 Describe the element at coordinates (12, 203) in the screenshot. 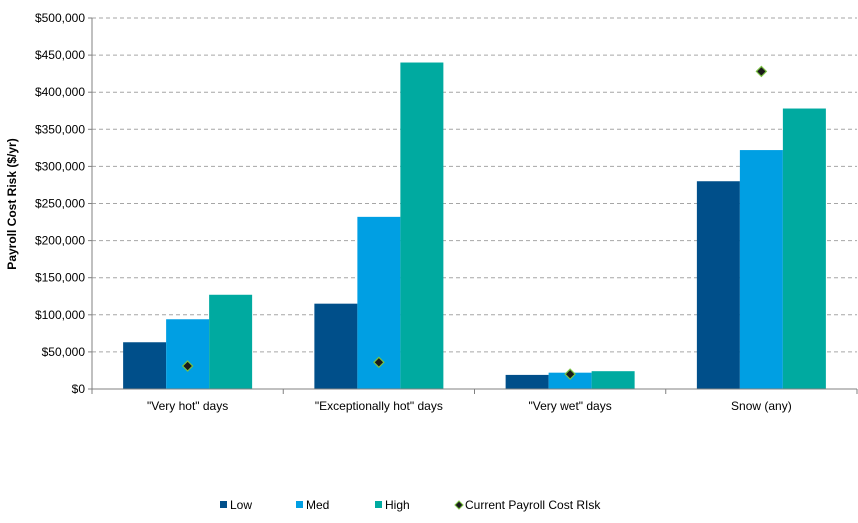

I see `y-axis-label: Payroll Cost Risk ($/yr)` at that location.